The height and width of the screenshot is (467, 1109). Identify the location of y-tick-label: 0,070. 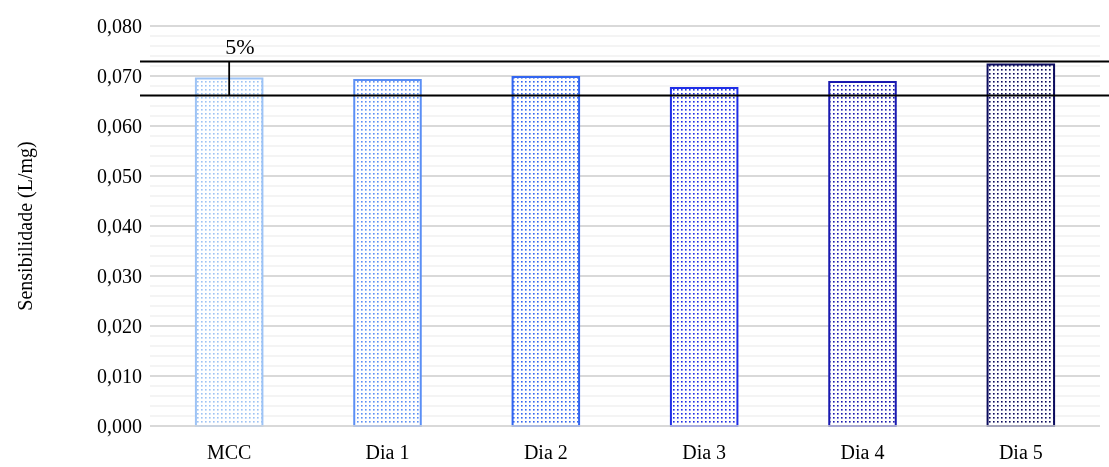
(119, 76).